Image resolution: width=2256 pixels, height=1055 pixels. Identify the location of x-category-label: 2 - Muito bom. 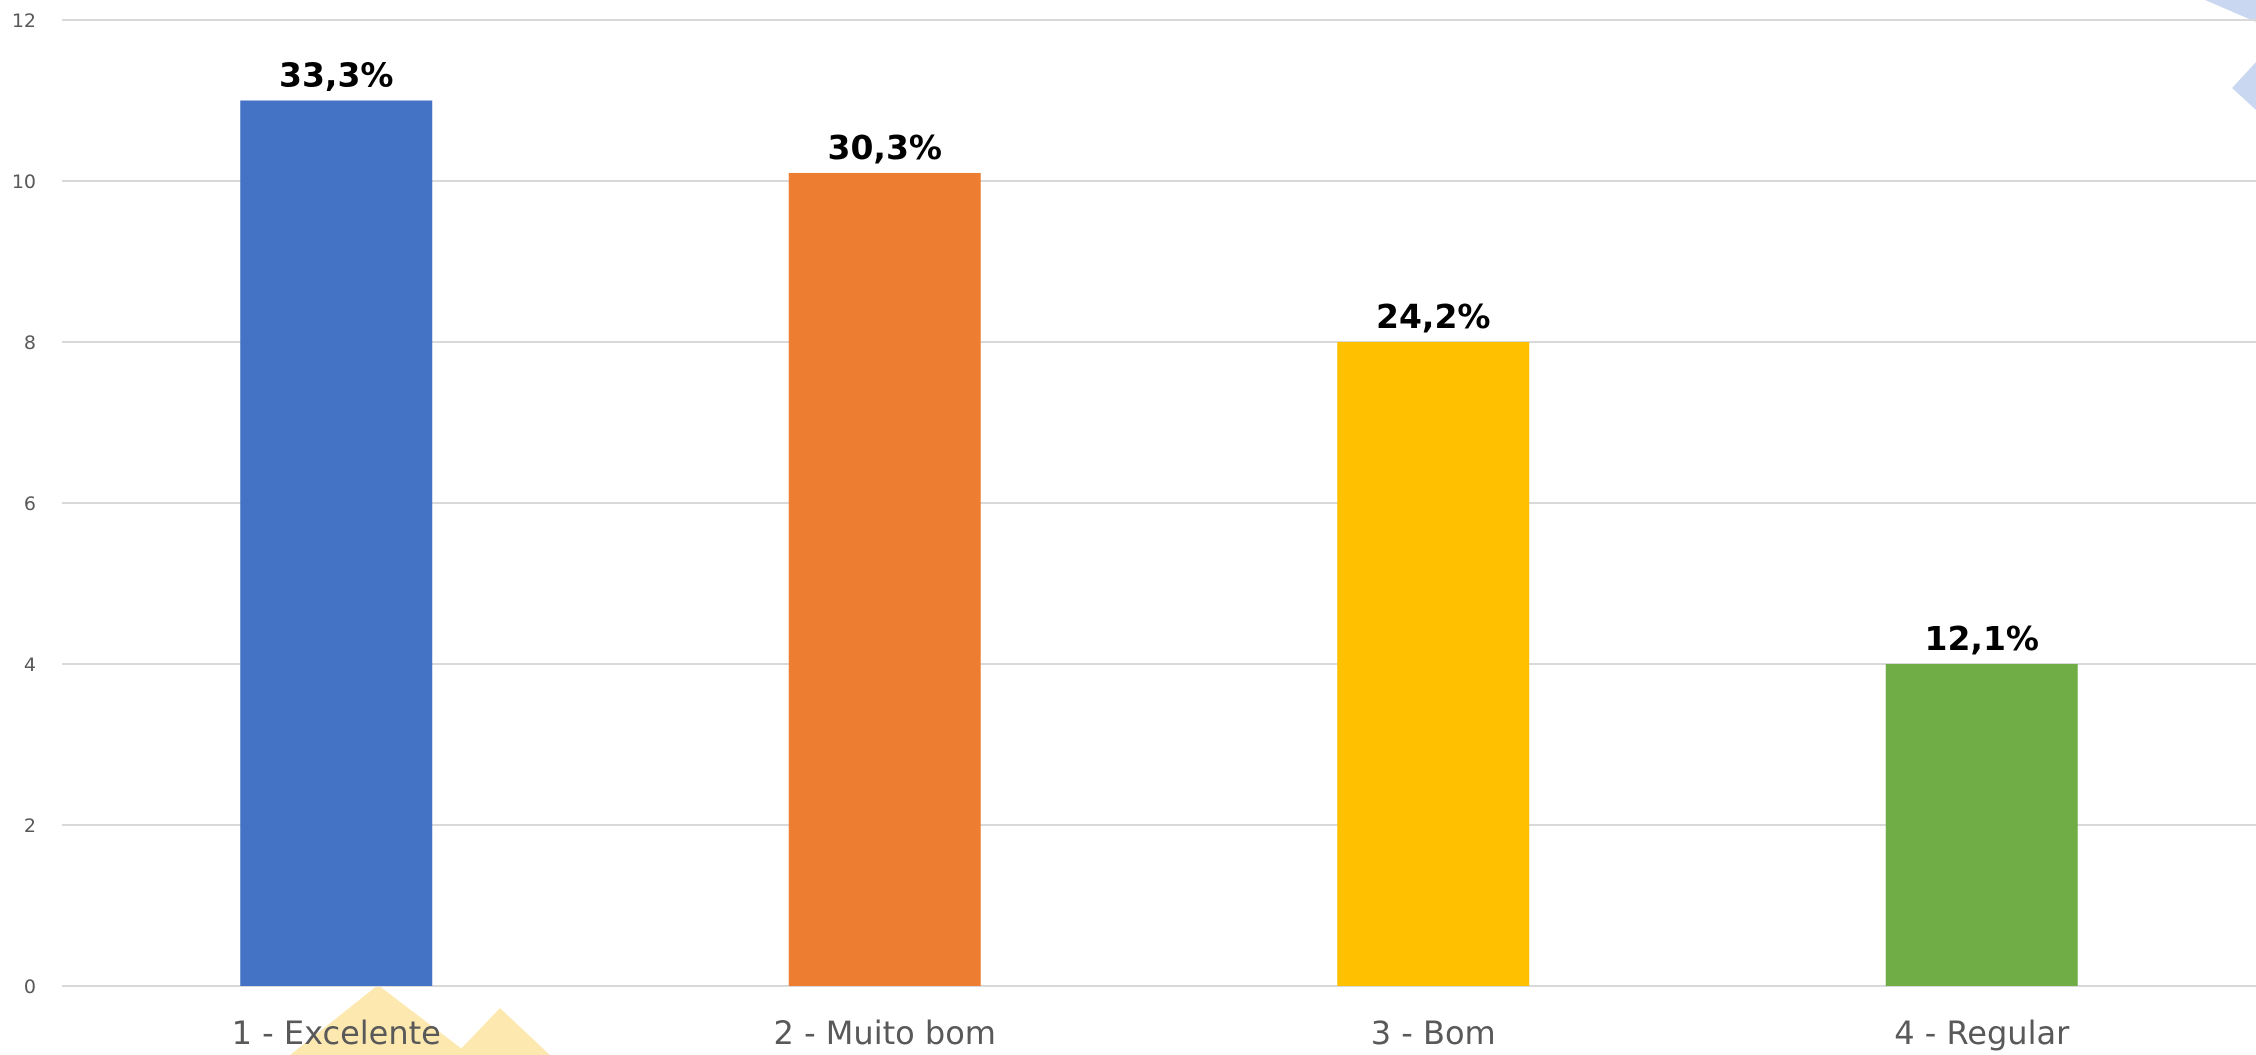
(885, 1033).